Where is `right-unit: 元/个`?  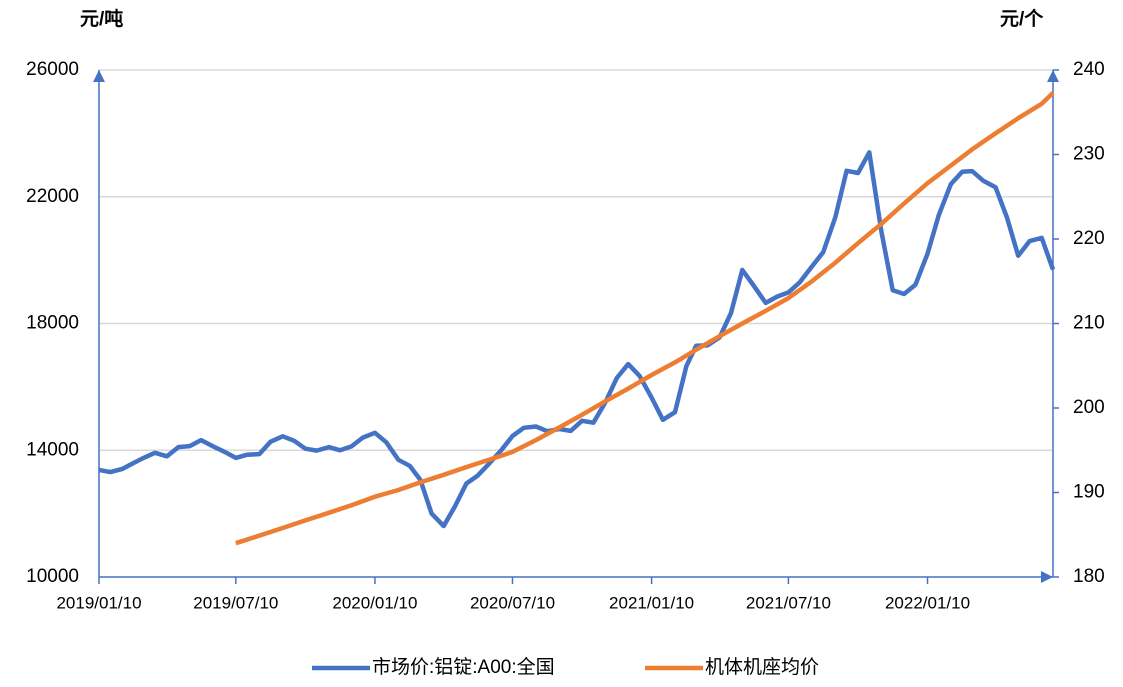 right-unit: 元/个 is located at coordinates (1022, 19).